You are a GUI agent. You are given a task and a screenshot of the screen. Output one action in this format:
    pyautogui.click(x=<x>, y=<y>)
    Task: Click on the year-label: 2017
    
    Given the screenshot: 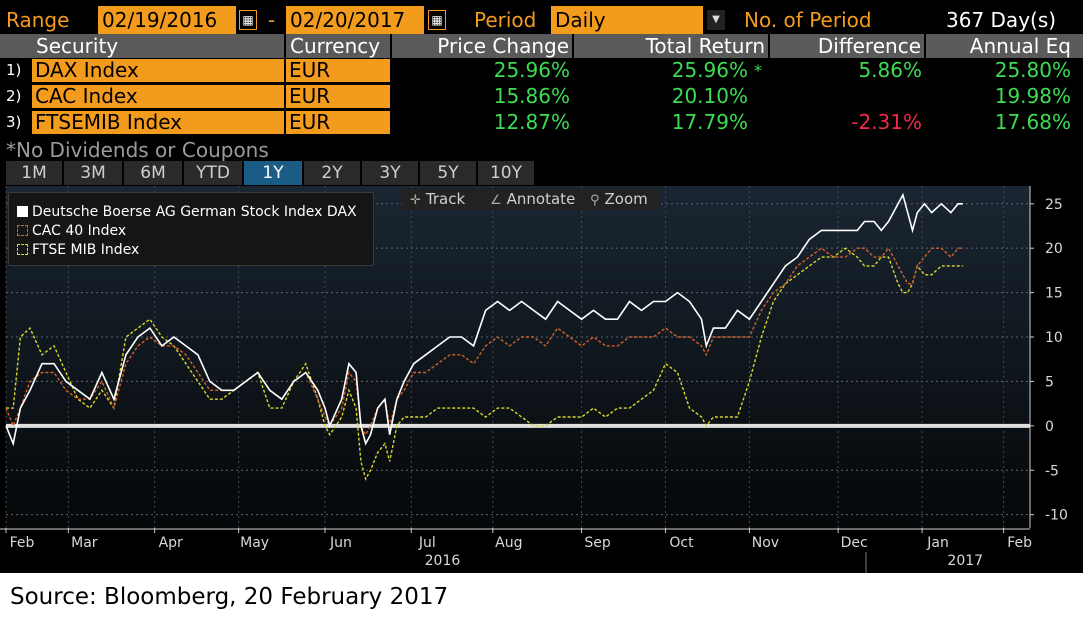 What is the action you would take?
    pyautogui.click(x=965, y=561)
    